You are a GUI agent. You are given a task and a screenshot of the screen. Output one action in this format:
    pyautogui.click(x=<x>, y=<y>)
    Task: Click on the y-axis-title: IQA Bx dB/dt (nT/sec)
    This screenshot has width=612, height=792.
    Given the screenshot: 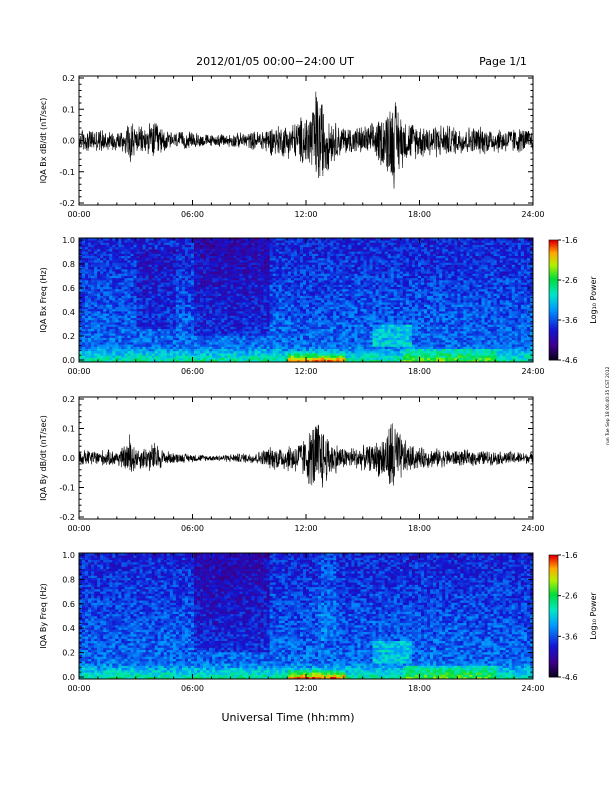 What is the action you would take?
    pyautogui.click(x=43, y=141)
    